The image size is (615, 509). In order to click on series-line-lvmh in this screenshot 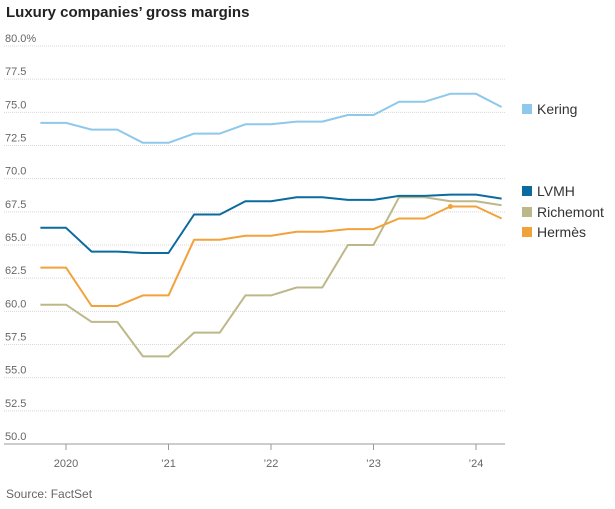, I will do `click(271, 223)`.